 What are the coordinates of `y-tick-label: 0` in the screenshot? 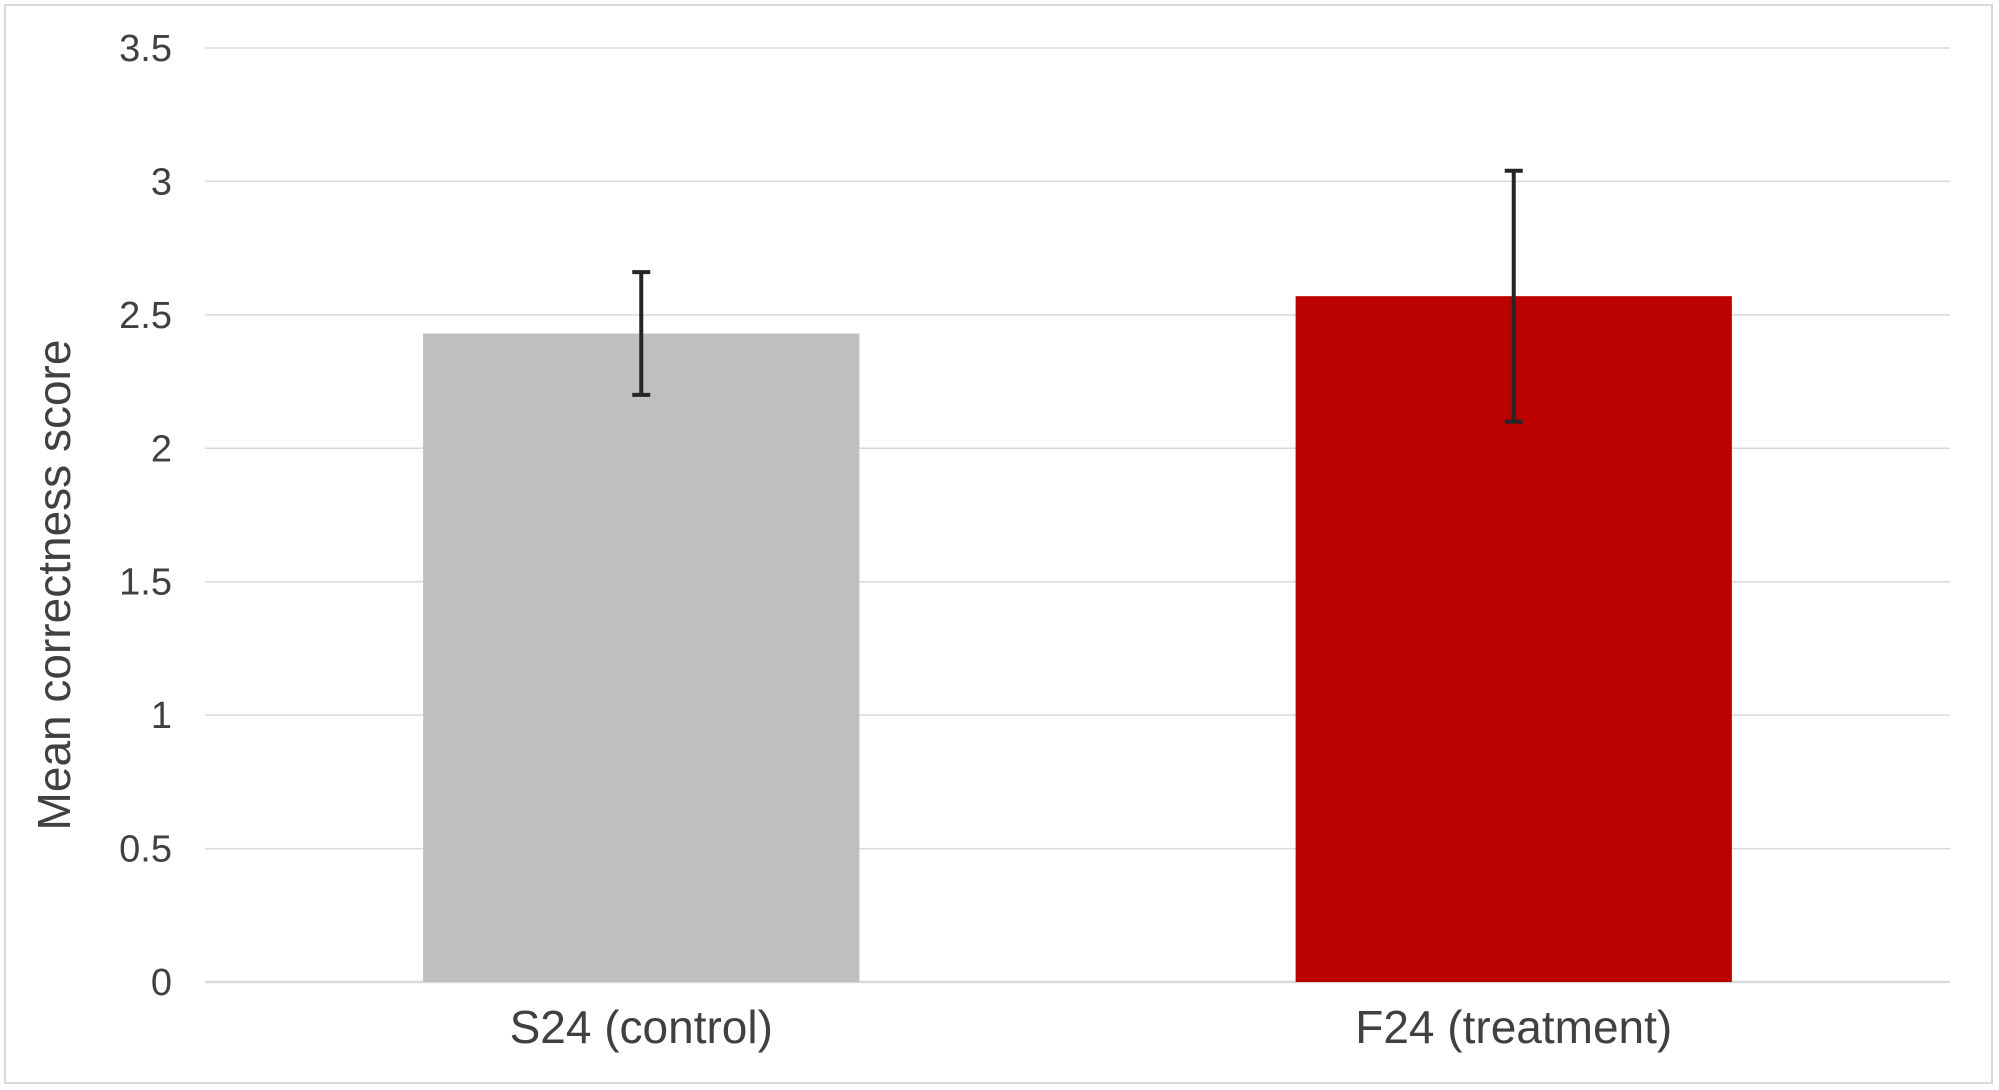 It's located at (161, 983).